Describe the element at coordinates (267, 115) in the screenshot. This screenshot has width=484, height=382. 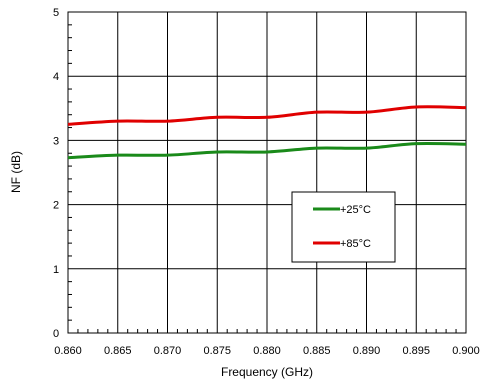
I see `series-line-85c` at that location.